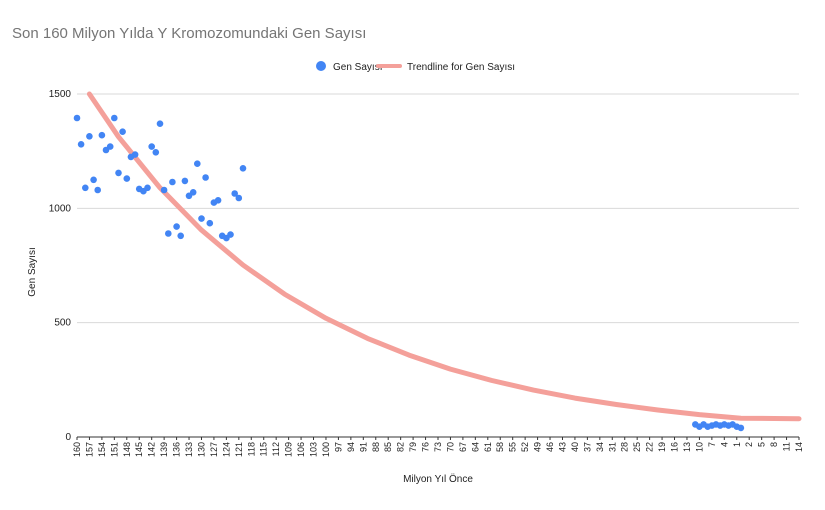  What do you see at coordinates (127, 449) in the screenshot?
I see `x-tick-label: 148` at bounding box center [127, 449].